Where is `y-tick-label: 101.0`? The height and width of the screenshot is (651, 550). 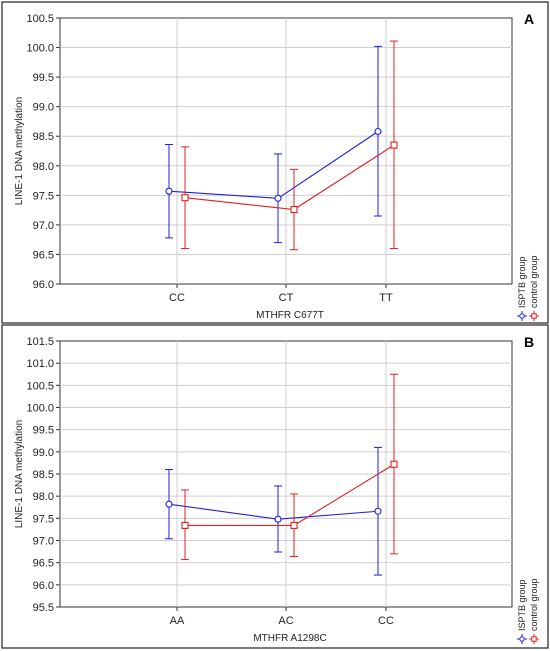
y-tick-label: 101.0 is located at coordinates (40, 364).